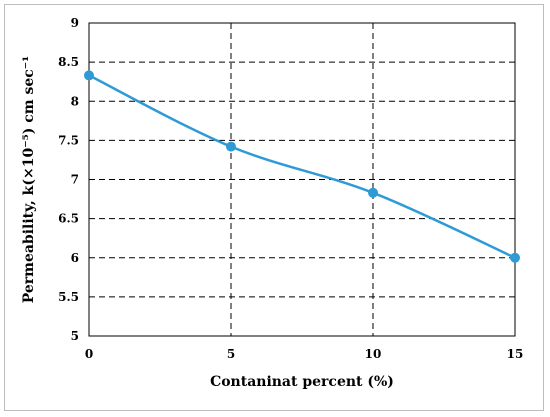  I want to click on y-tick-label: 7, so click(75, 180).